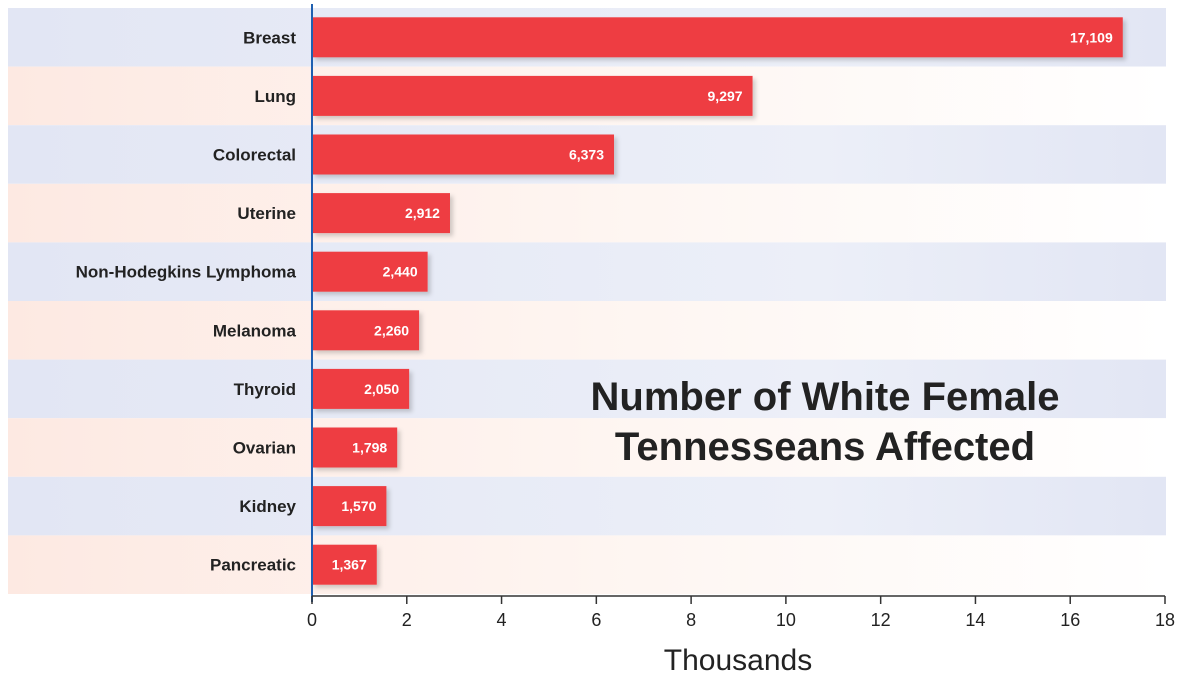 This screenshot has height=674, width=1182. Describe the element at coordinates (786, 620) in the screenshot. I see `x-tick-label: 10` at that location.